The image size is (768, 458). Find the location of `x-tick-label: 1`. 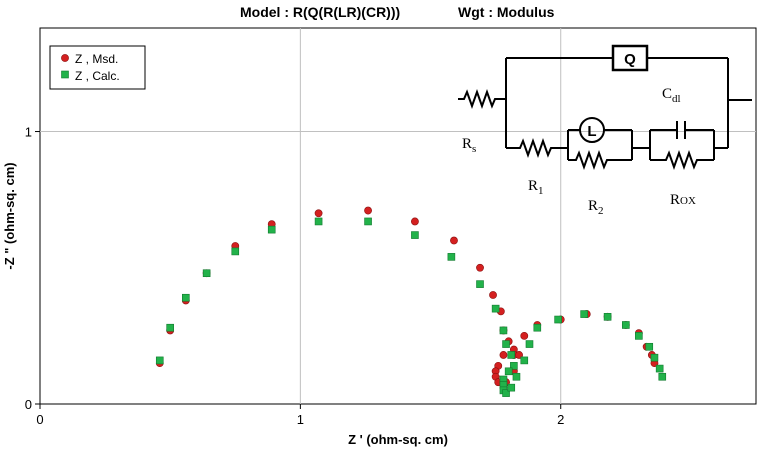

x-tick-label: 1 is located at coordinates (300, 419).